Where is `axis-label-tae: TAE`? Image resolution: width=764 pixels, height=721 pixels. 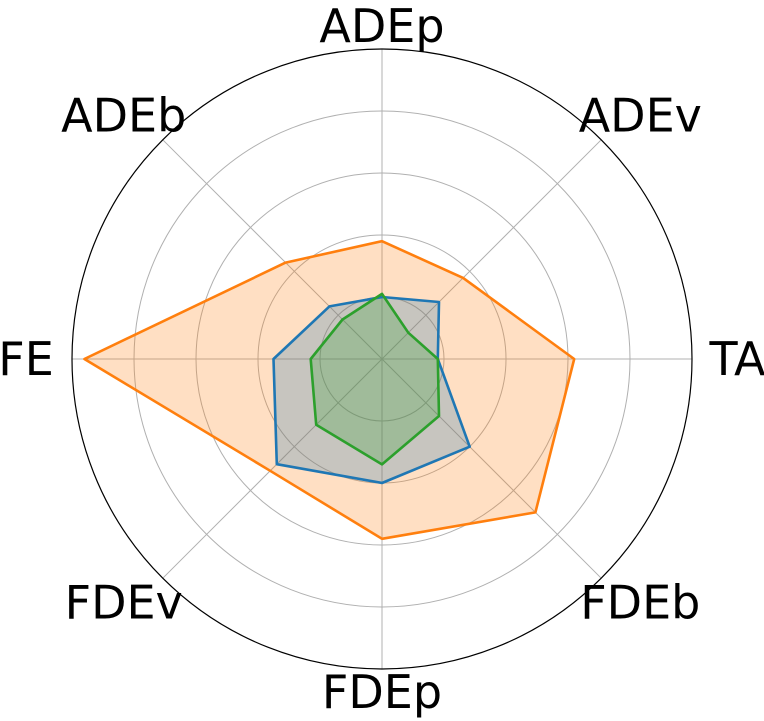
axis-label-tae: TAE is located at coordinates (736, 359).